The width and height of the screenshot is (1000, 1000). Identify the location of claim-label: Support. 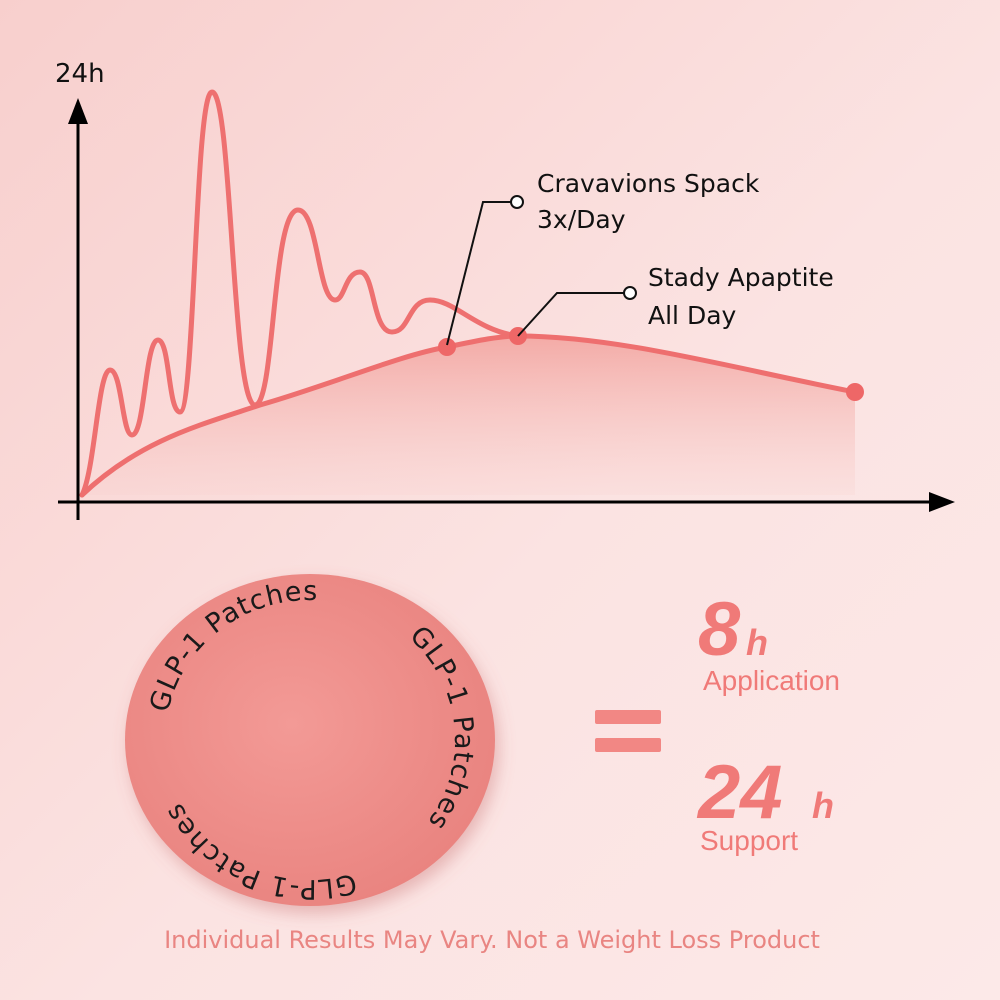
(749, 840).